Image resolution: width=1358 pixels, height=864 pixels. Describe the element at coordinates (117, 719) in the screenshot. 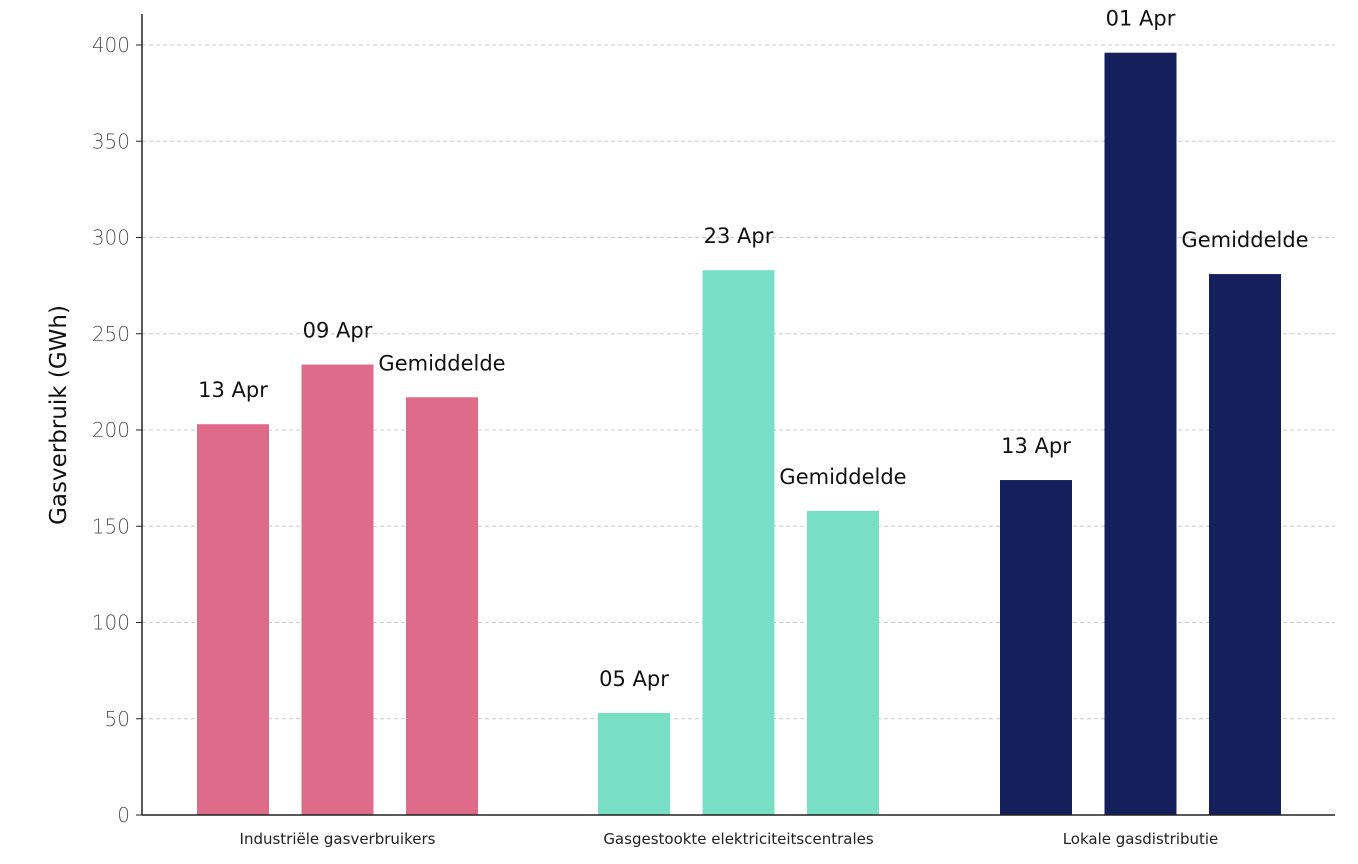

I see `y-tick-label: 50` at that location.